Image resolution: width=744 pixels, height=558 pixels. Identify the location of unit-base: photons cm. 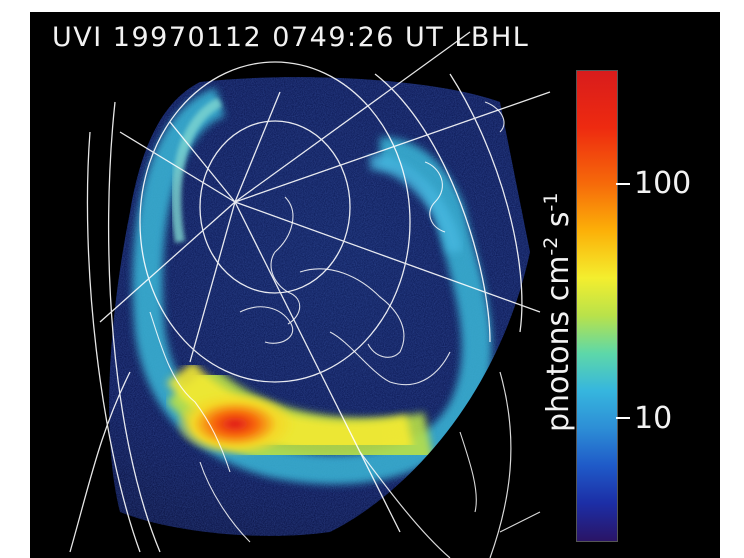
(558, 343).